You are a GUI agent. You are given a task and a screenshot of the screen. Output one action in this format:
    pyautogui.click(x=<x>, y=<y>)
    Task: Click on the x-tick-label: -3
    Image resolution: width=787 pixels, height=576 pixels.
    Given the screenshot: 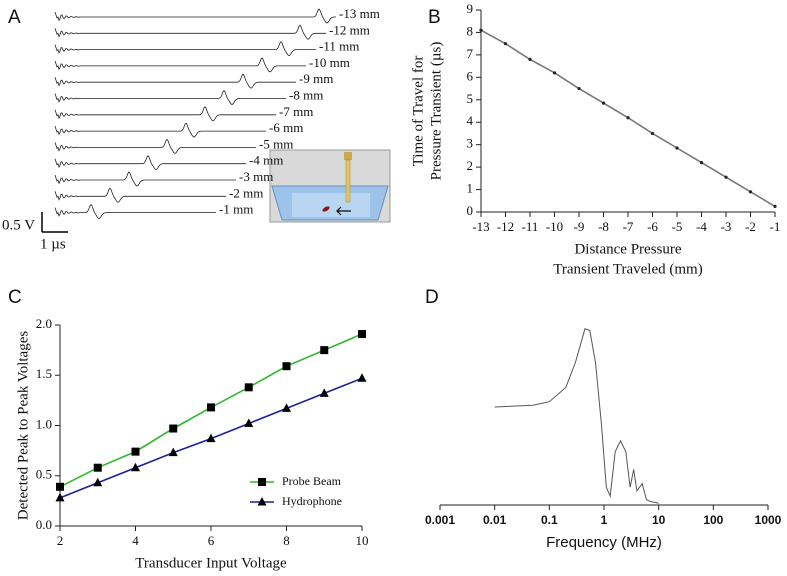 What is the action you would take?
    pyautogui.click(x=726, y=226)
    